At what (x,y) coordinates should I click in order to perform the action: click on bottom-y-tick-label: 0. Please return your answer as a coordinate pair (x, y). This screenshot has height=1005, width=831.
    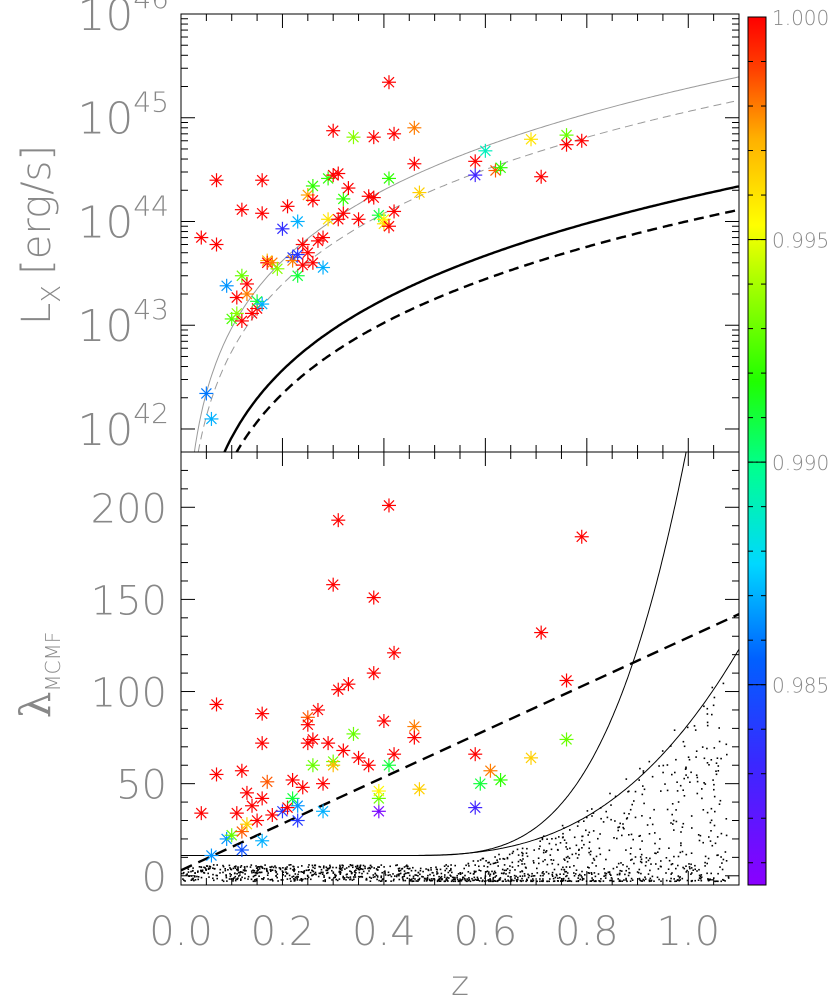
    Looking at the image, I should click on (154, 878).